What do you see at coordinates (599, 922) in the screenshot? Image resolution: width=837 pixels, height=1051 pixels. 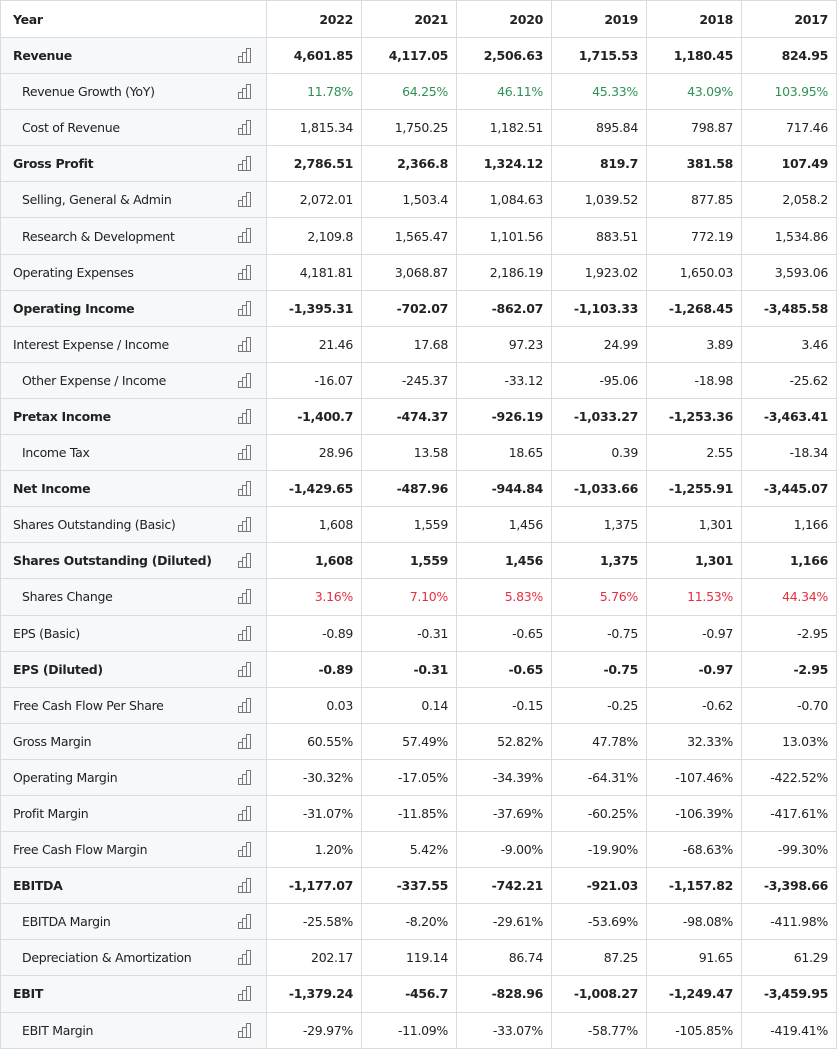 I see `value-cell: -53.69%` at bounding box center [599, 922].